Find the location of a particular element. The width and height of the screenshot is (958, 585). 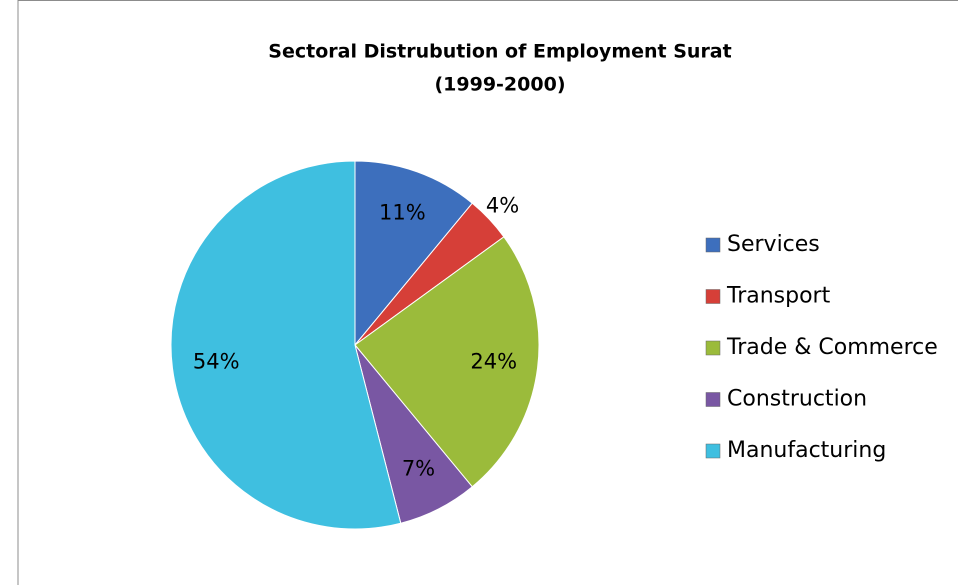

data-label: 11% is located at coordinates (402, 212).